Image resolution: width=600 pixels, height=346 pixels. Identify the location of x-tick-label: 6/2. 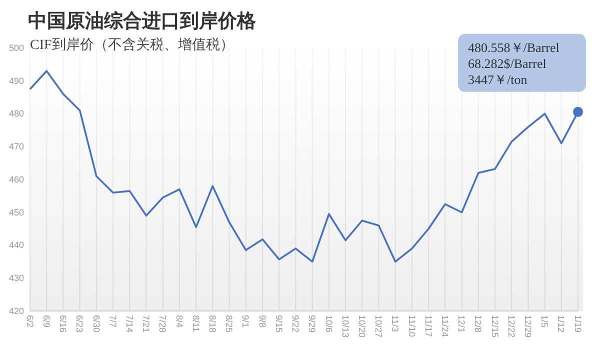
(29, 321).